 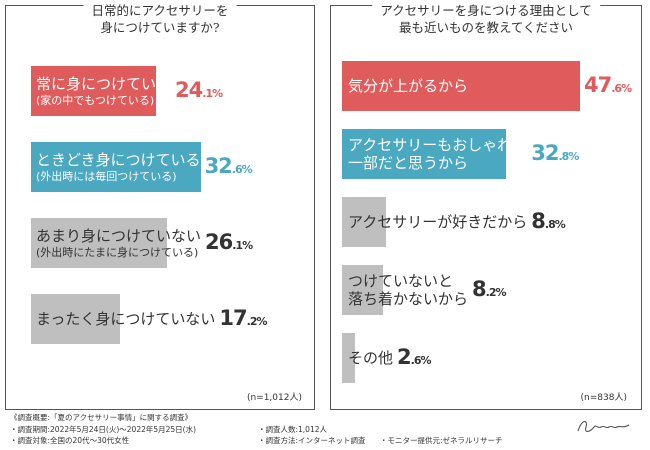 I want to click on left-bar-value-percent-1: %, so click(x=217, y=93).